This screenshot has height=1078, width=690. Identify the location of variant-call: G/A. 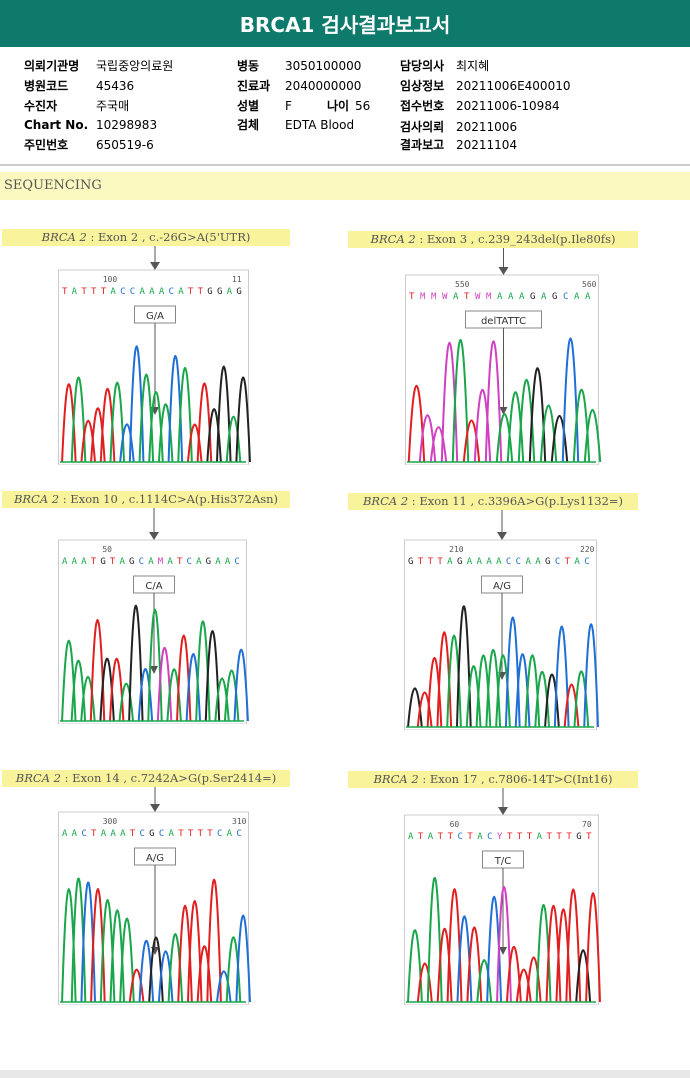
(155, 316).